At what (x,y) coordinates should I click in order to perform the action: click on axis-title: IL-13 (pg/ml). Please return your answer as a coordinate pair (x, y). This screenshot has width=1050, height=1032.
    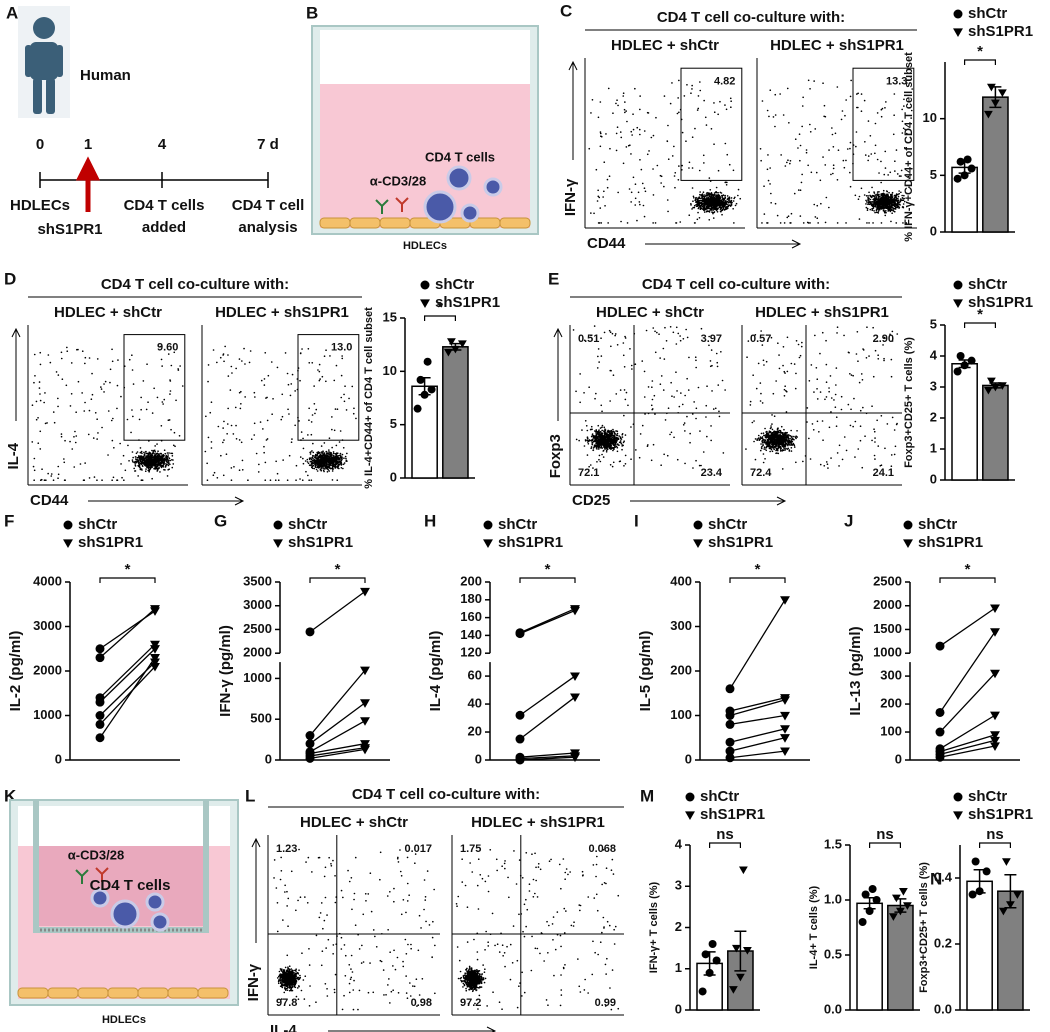
    Looking at the image, I should click on (855, 670).